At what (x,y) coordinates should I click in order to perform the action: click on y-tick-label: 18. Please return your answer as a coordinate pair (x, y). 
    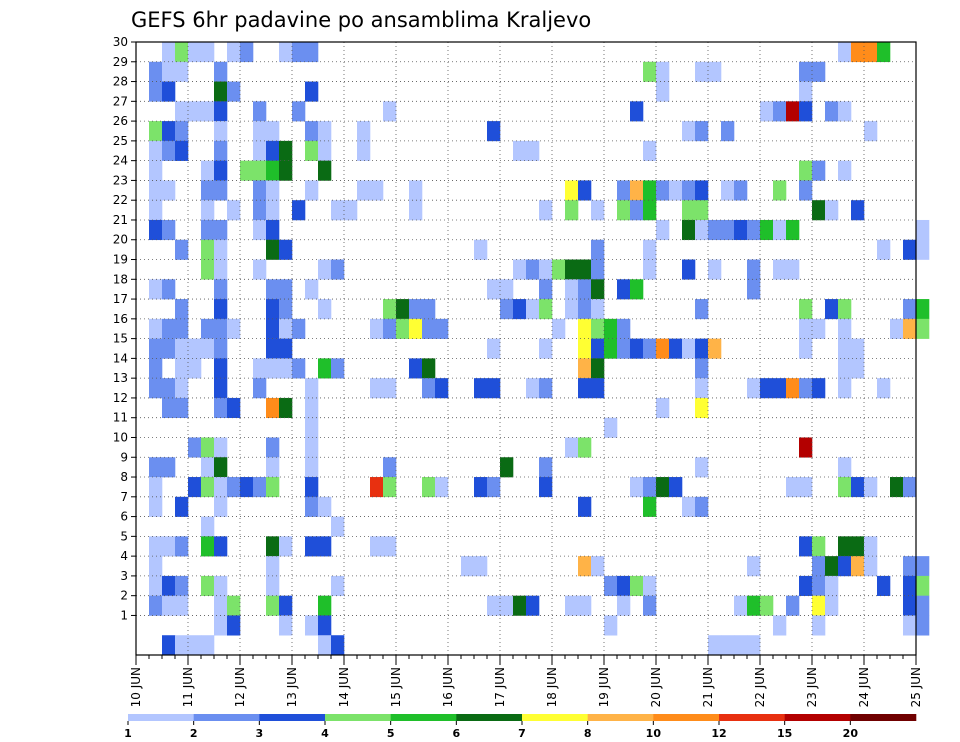
    Looking at the image, I should click on (120, 279).